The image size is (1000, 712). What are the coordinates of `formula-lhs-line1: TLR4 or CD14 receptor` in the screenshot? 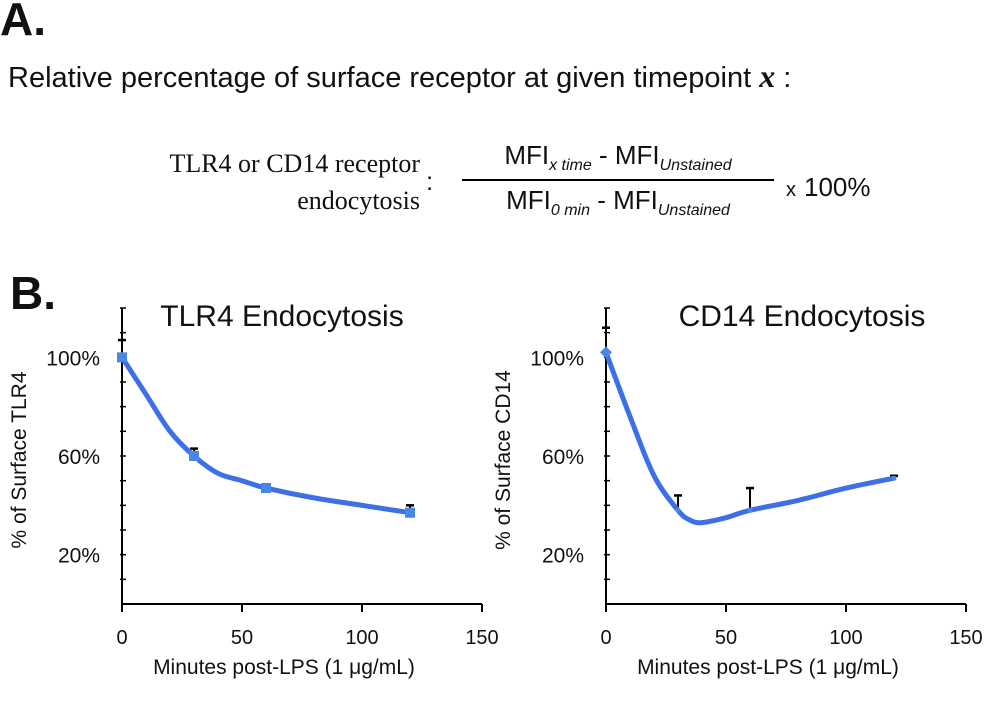 It's located at (294, 163).